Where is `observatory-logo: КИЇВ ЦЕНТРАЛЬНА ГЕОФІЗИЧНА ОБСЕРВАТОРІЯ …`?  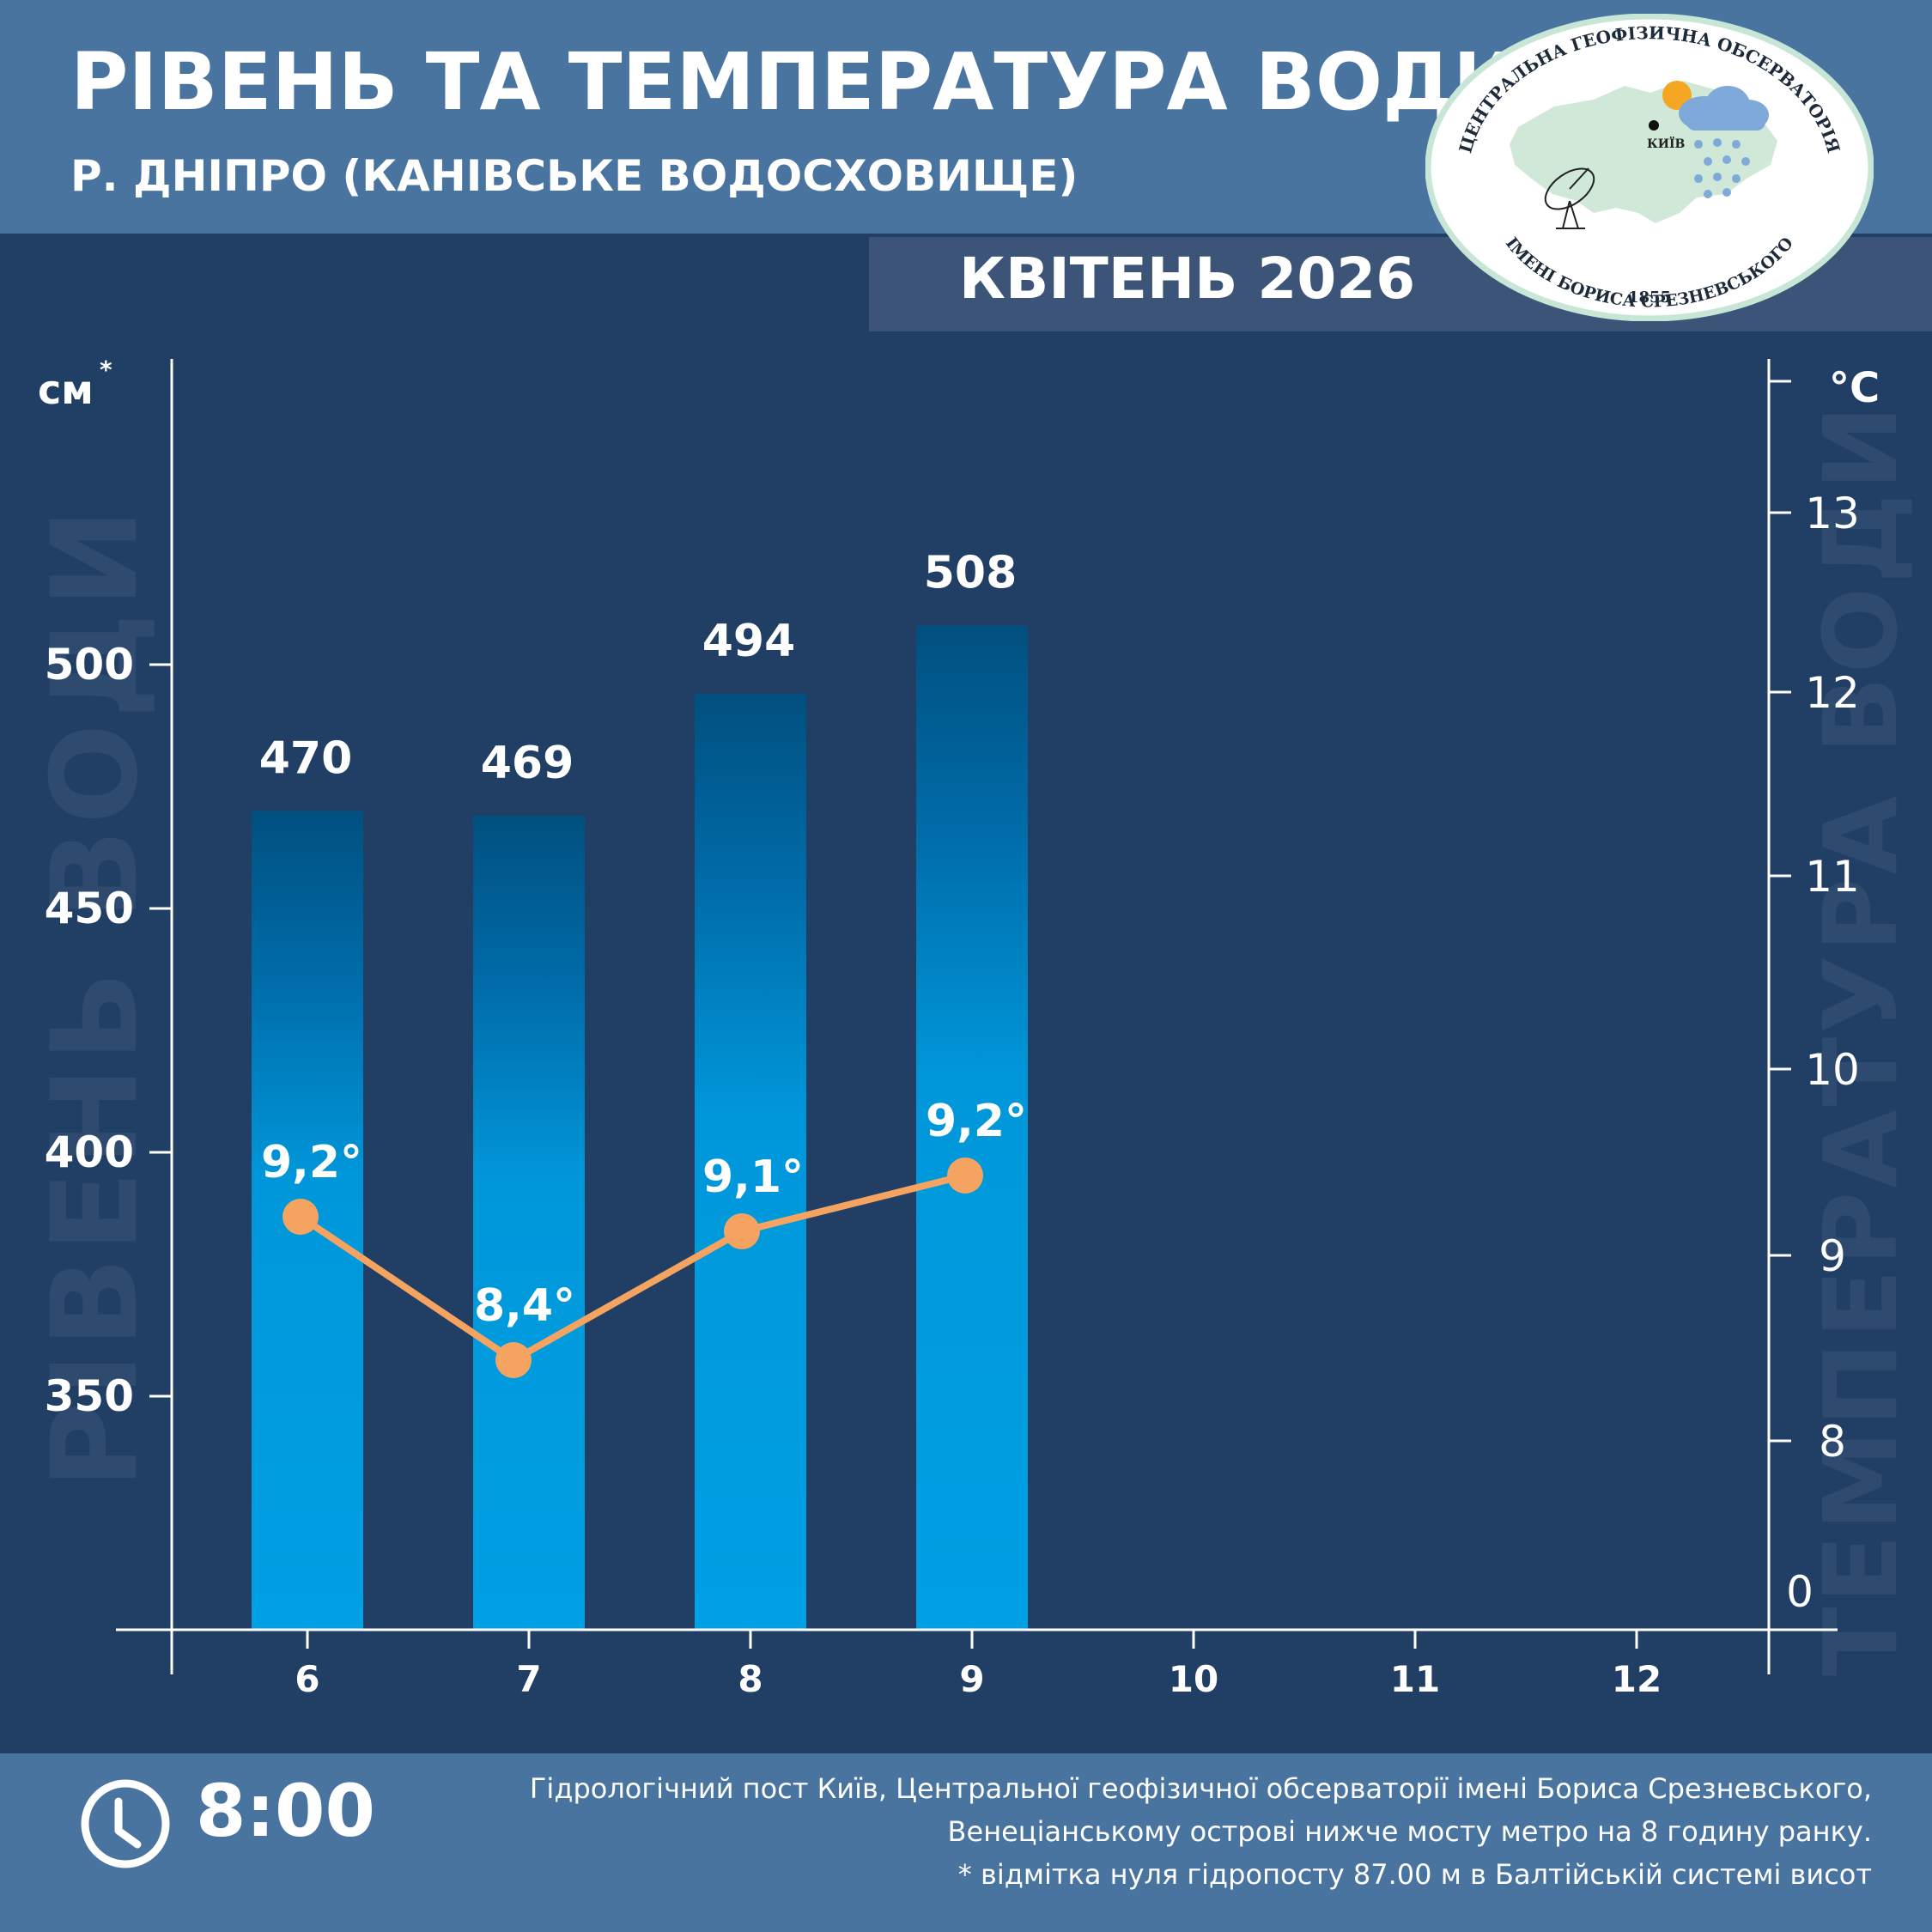
observatory-logo: КИЇВ ЦЕНТРАЛЬНА ГЕОФІЗИЧНА ОБСЕРВАТОРІЯ … is located at coordinates (1649, 167).